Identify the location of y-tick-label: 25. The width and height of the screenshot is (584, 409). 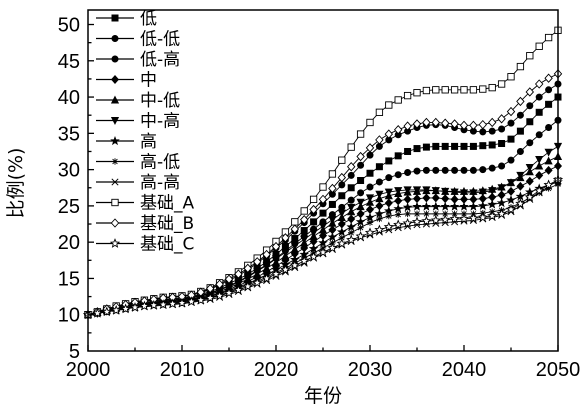
(69, 207).